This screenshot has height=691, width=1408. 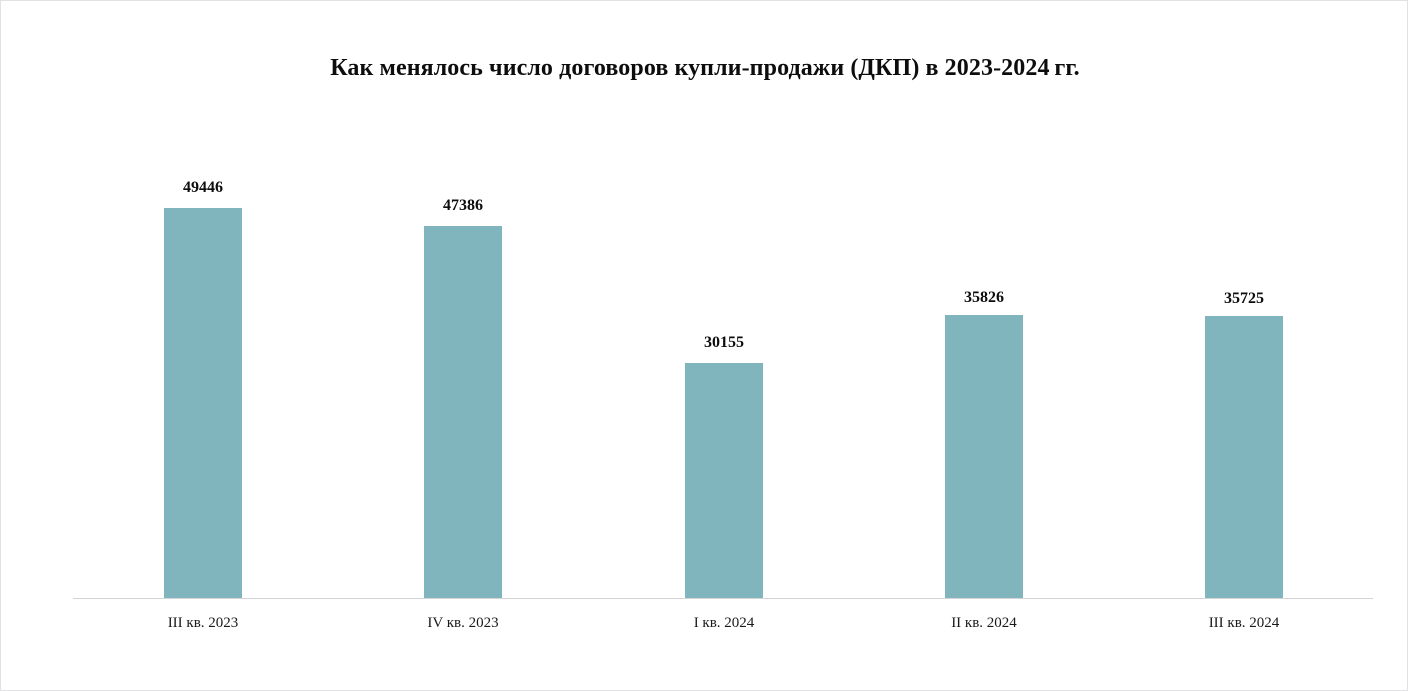 I want to click on bar-value-label: 35725, so click(x=1244, y=298).